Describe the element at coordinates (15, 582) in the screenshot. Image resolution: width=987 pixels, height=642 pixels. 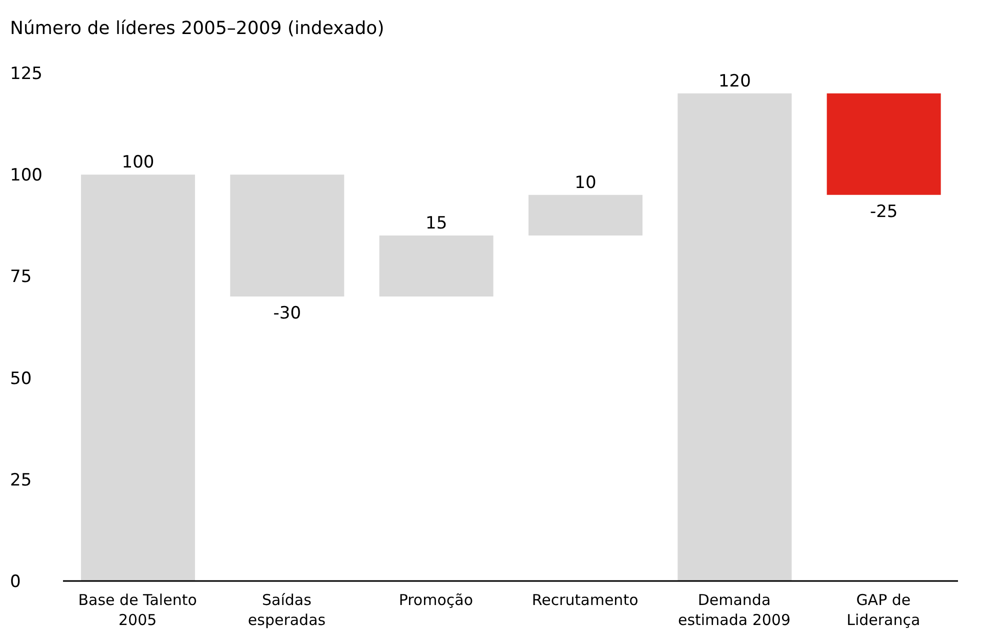
I see `y-tick-label: 0` at that location.